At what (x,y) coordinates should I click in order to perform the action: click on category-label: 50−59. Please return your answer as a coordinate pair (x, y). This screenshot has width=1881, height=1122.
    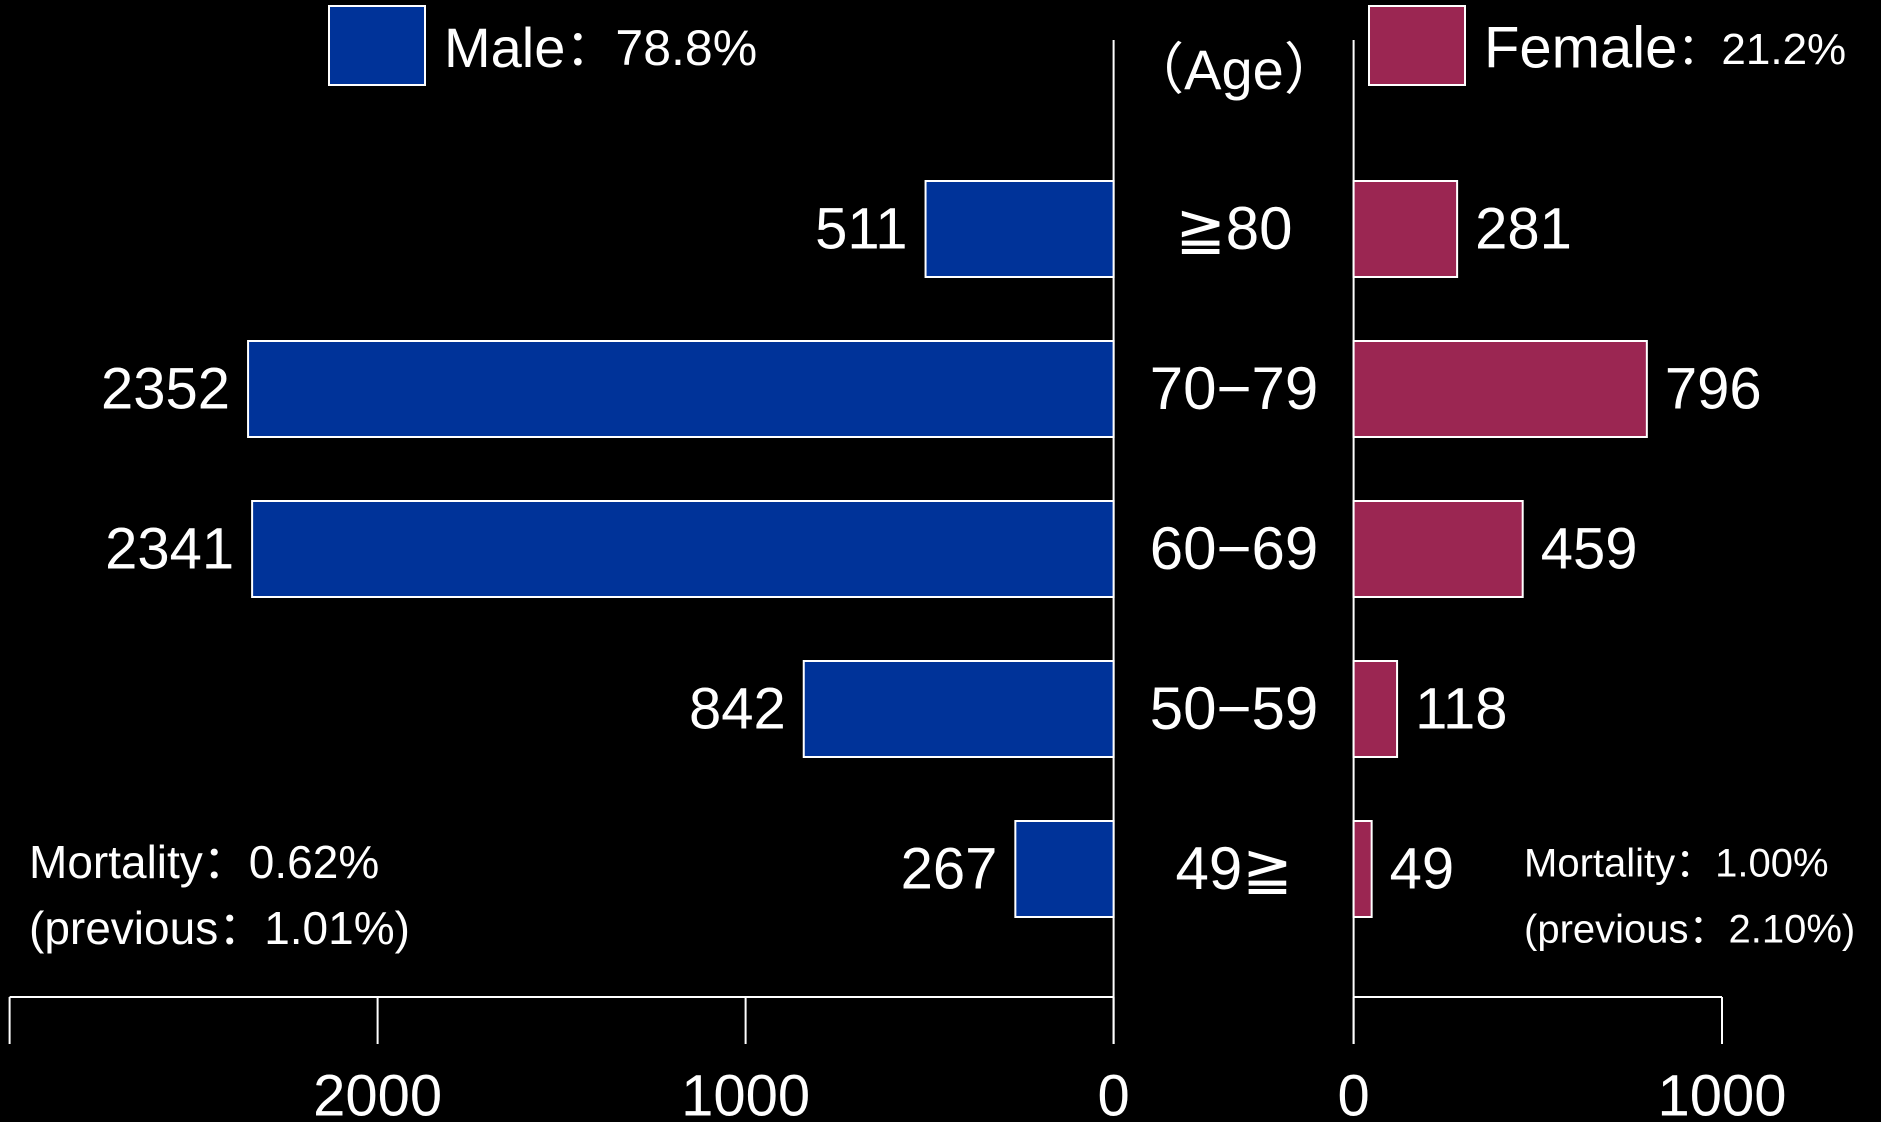
    Looking at the image, I should click on (1234, 708).